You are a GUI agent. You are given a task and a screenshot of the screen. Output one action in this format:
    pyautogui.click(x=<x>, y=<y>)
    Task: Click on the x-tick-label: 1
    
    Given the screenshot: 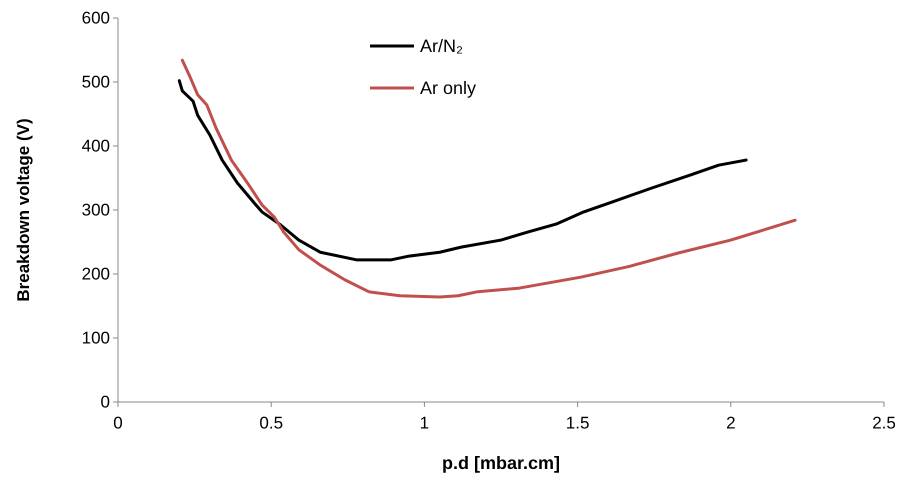 What is the action you would take?
    pyautogui.click(x=425, y=423)
    